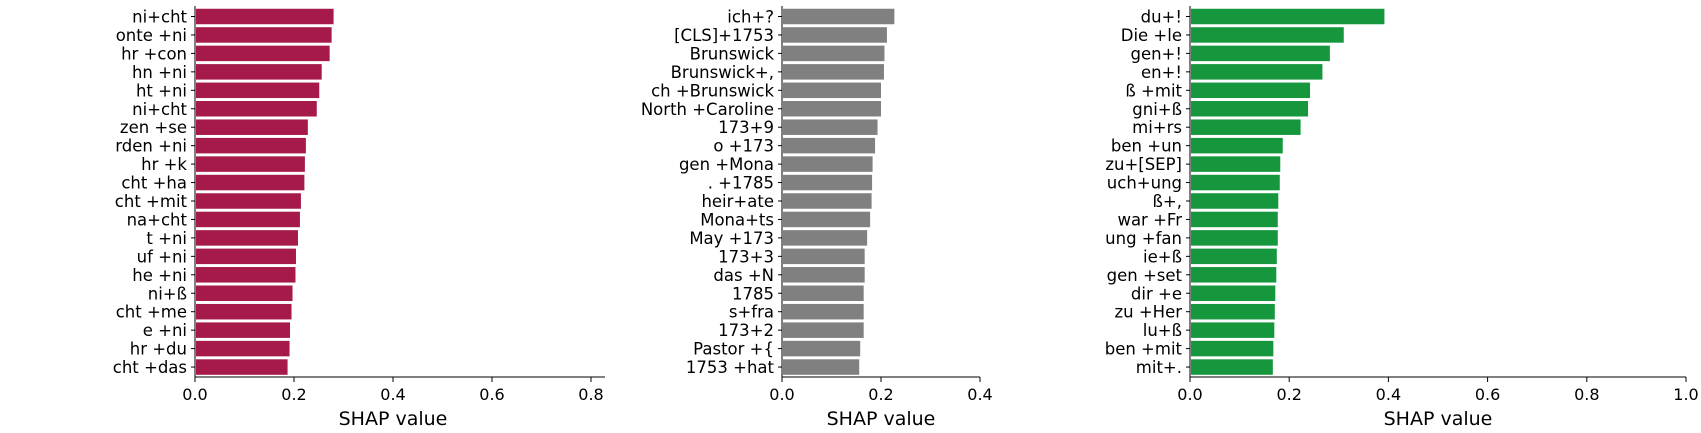 The height and width of the screenshot is (433, 1701). I want to click on category-label: cht +mit, so click(151, 201).